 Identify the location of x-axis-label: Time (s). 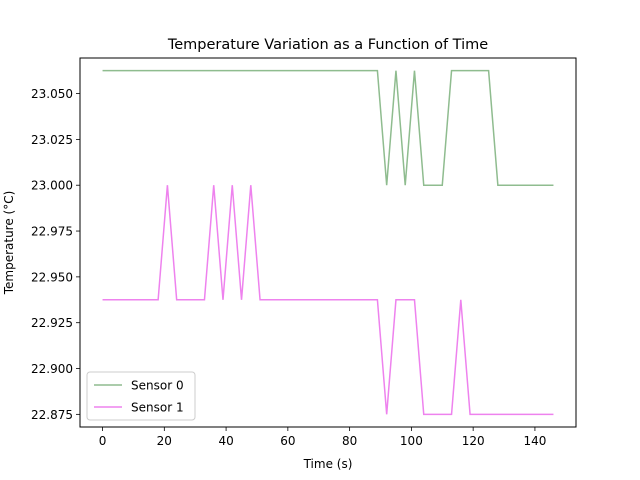
(328, 464).